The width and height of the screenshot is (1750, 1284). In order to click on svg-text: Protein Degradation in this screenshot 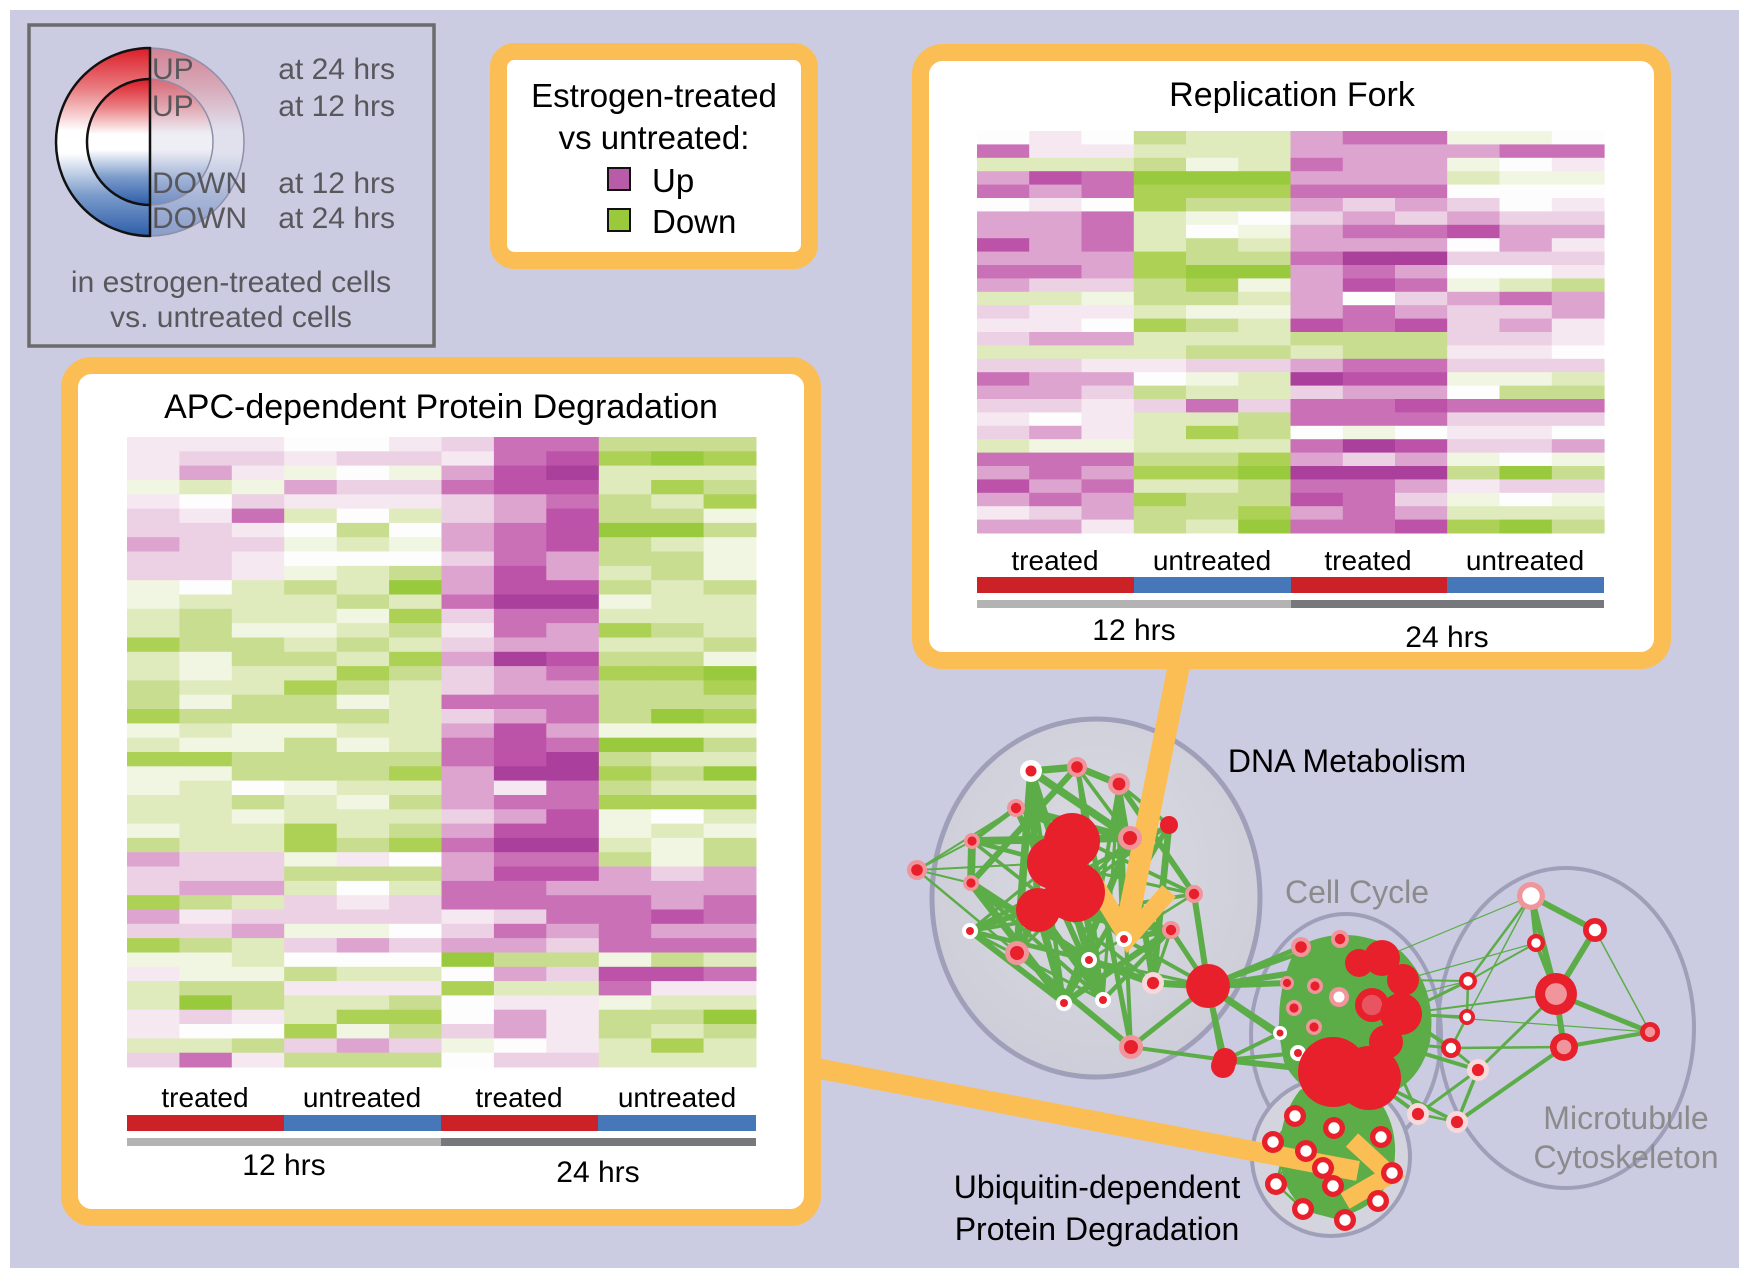, I will do `click(1097, 1229)`.